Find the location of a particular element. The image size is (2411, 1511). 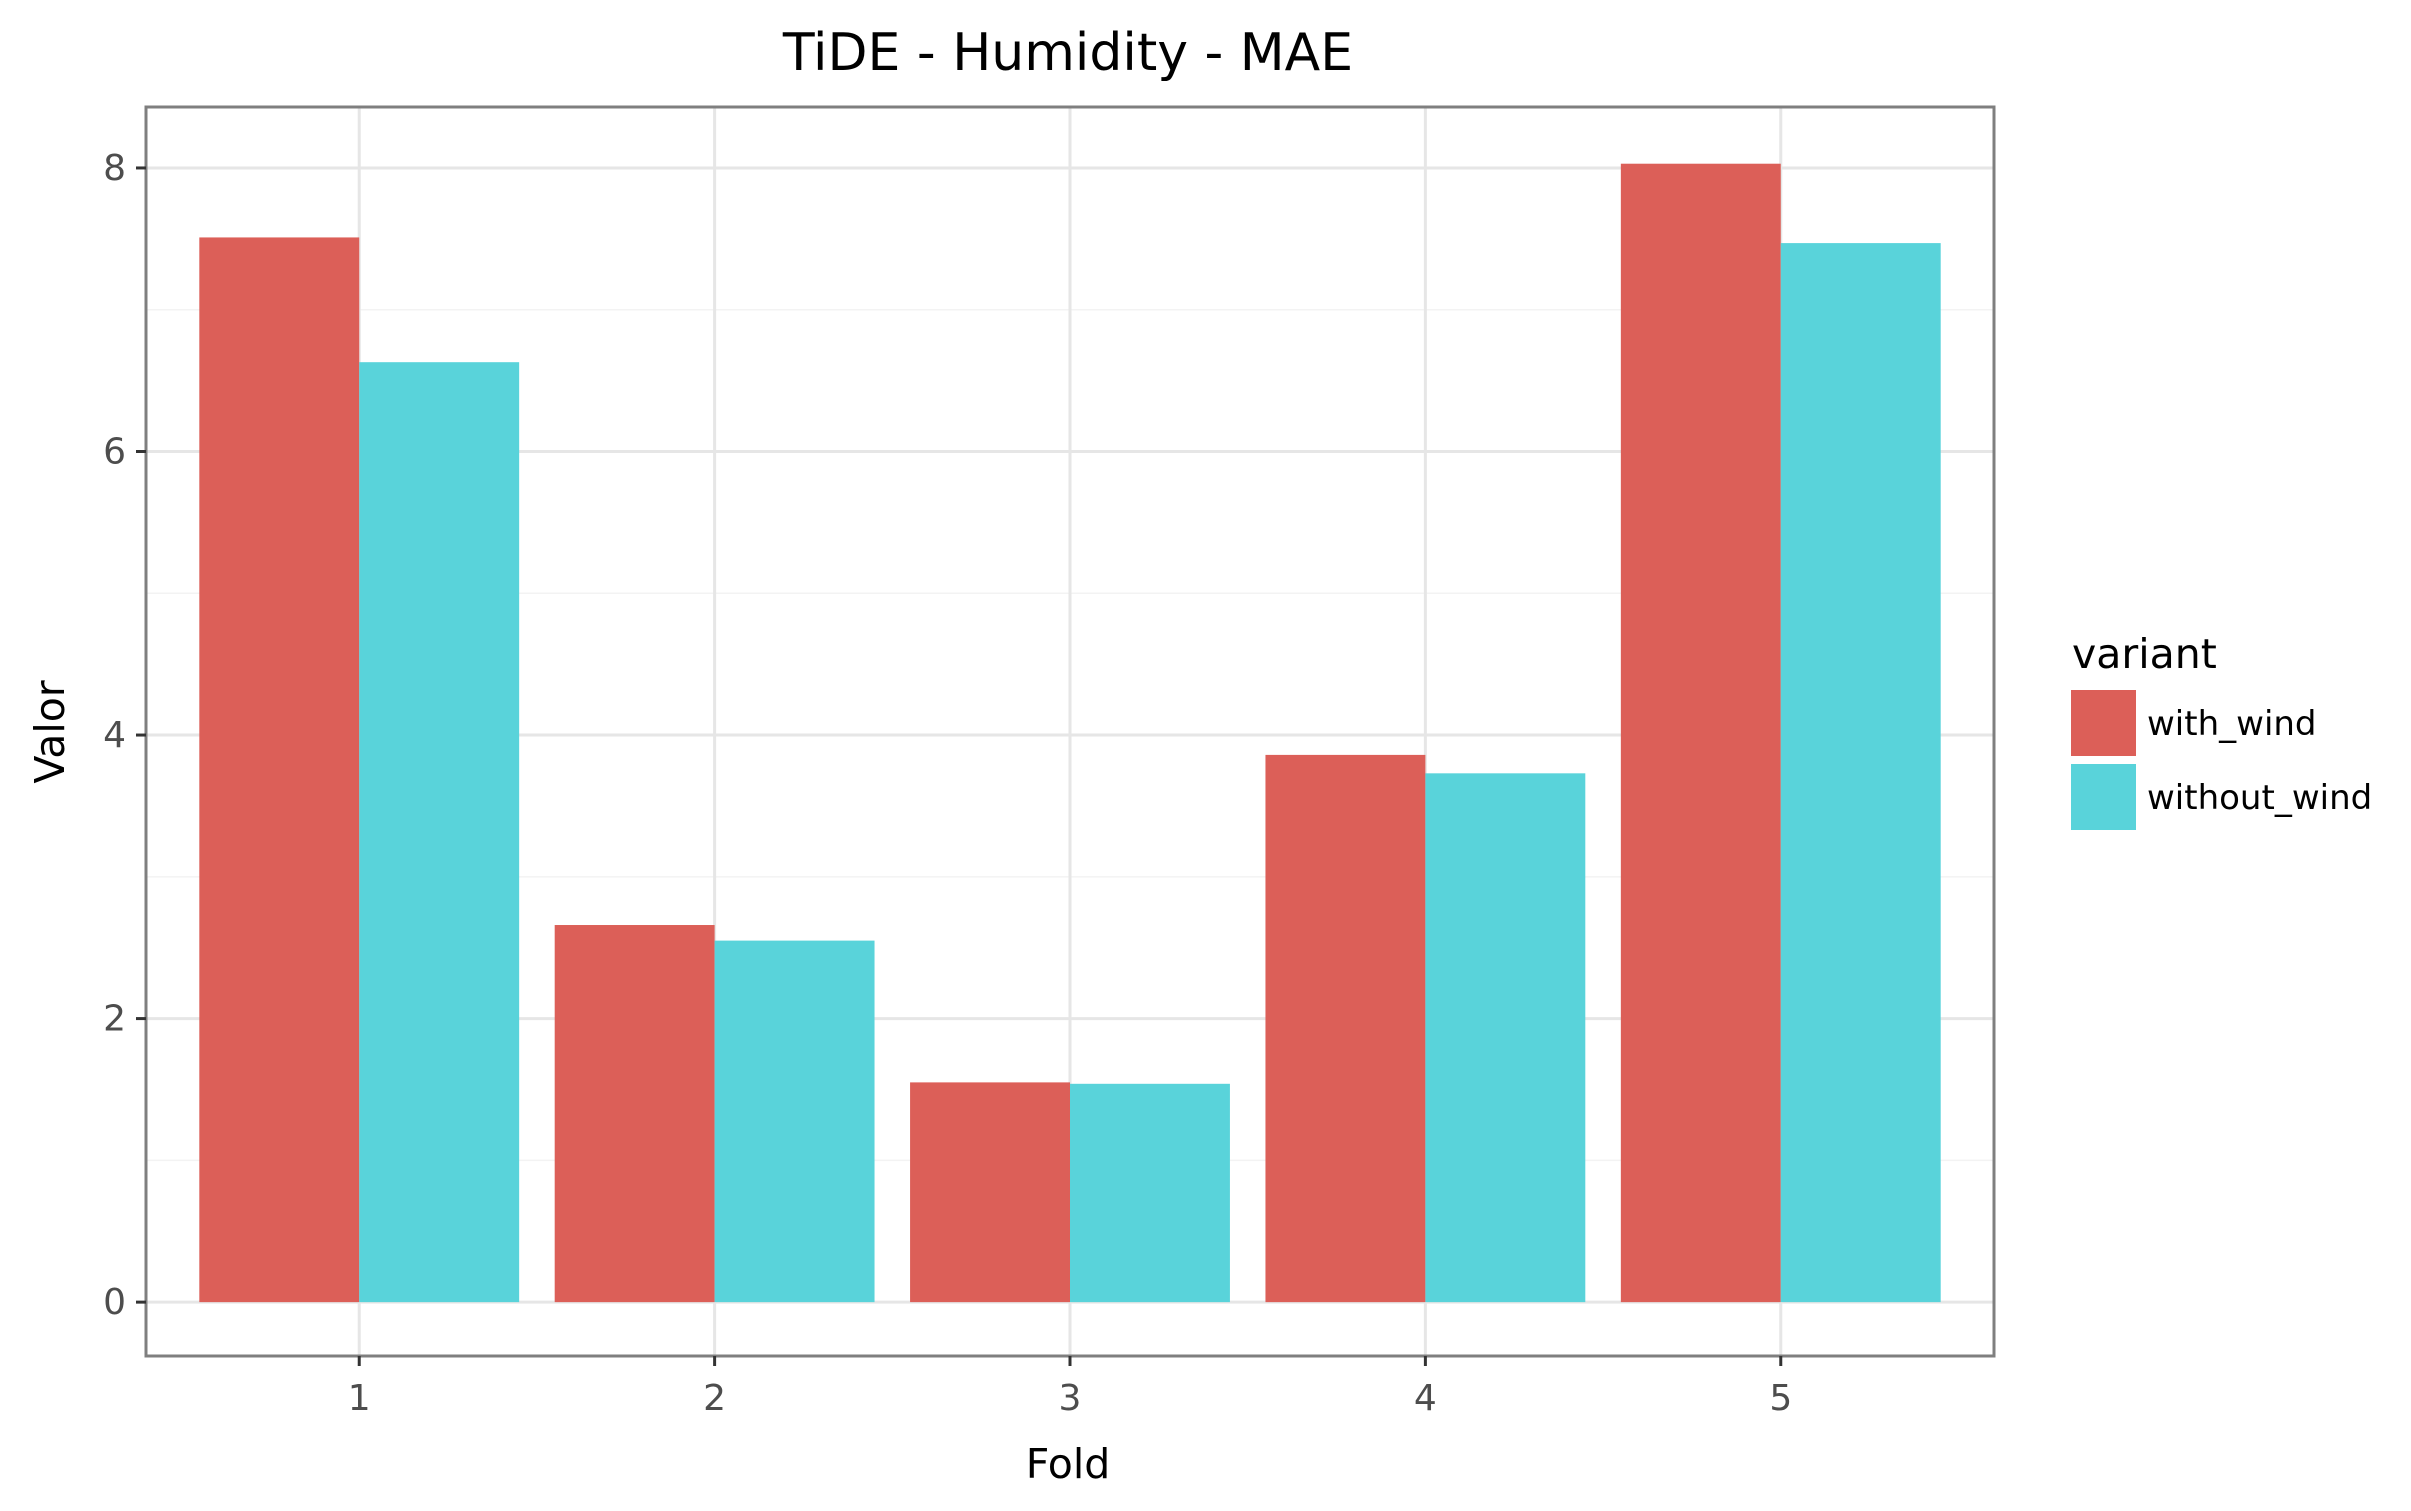

legend-title: variant is located at coordinates (2144, 654).